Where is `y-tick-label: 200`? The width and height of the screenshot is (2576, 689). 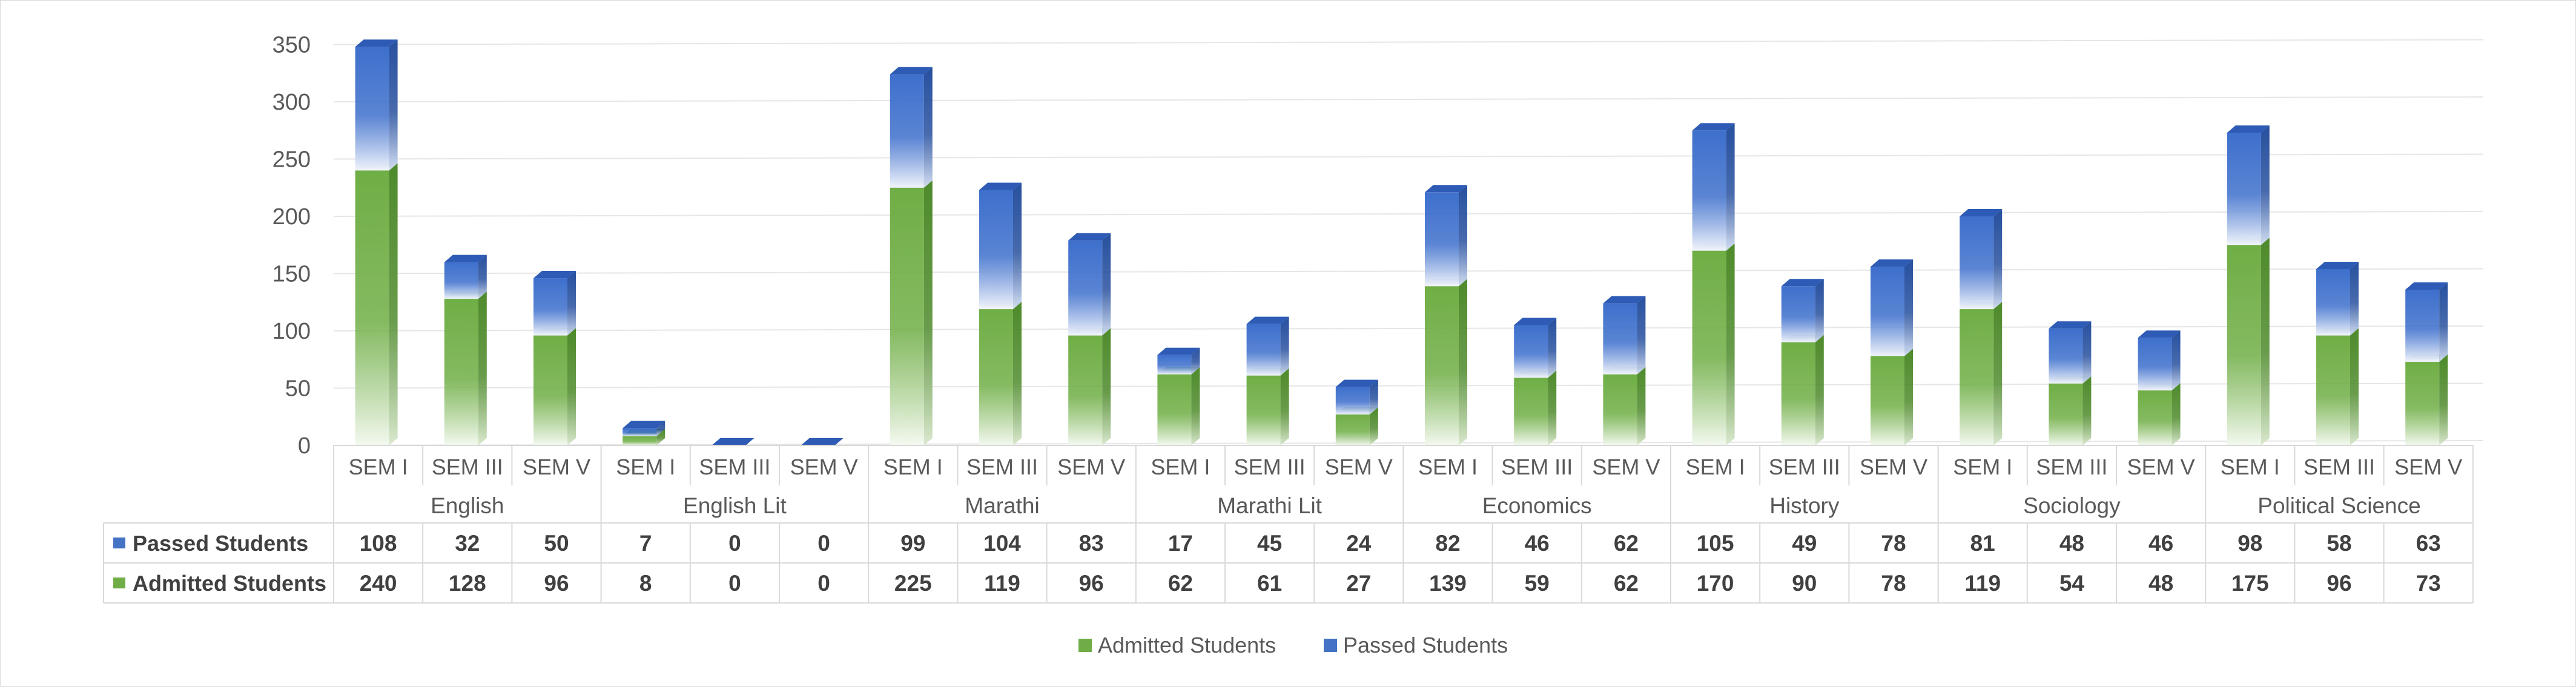
y-tick-label: 200 is located at coordinates (291, 217).